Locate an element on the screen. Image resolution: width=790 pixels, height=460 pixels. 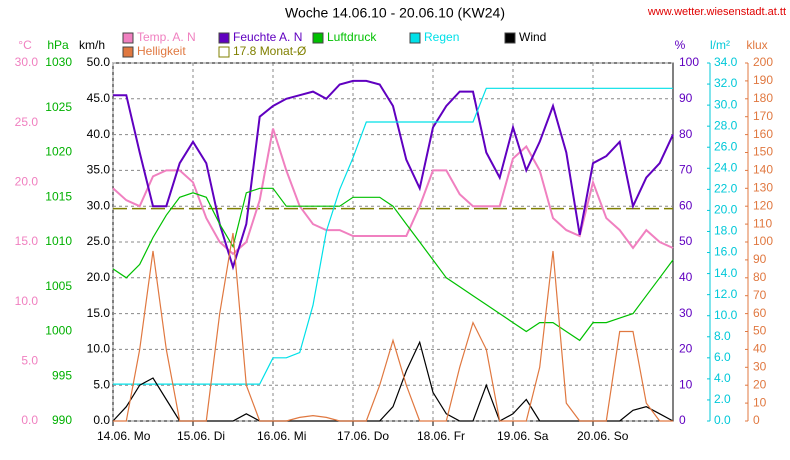
y-tick-label: 50.0 is located at coordinates (99, 62).